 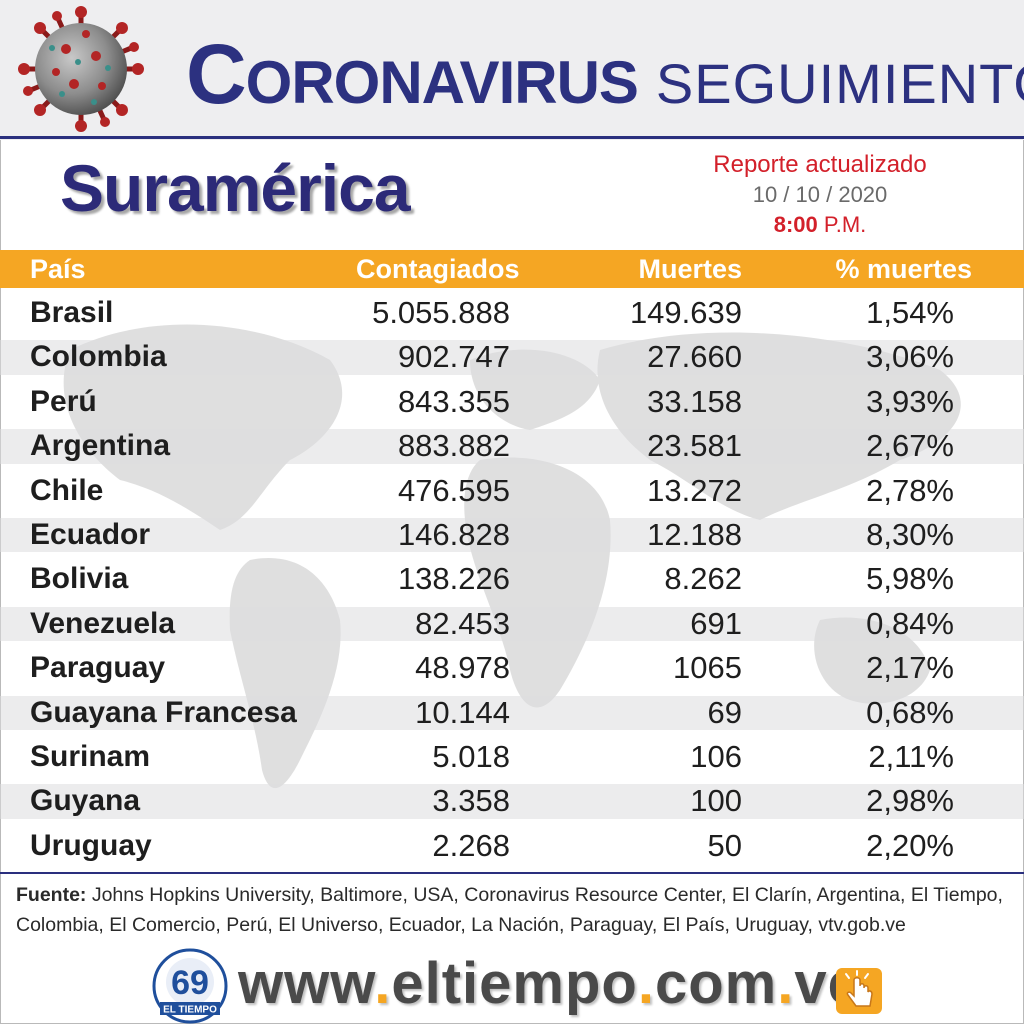 I want to click on table-row: Bolivia 138.226 8.262 5,98%, so click(x=512, y=579).